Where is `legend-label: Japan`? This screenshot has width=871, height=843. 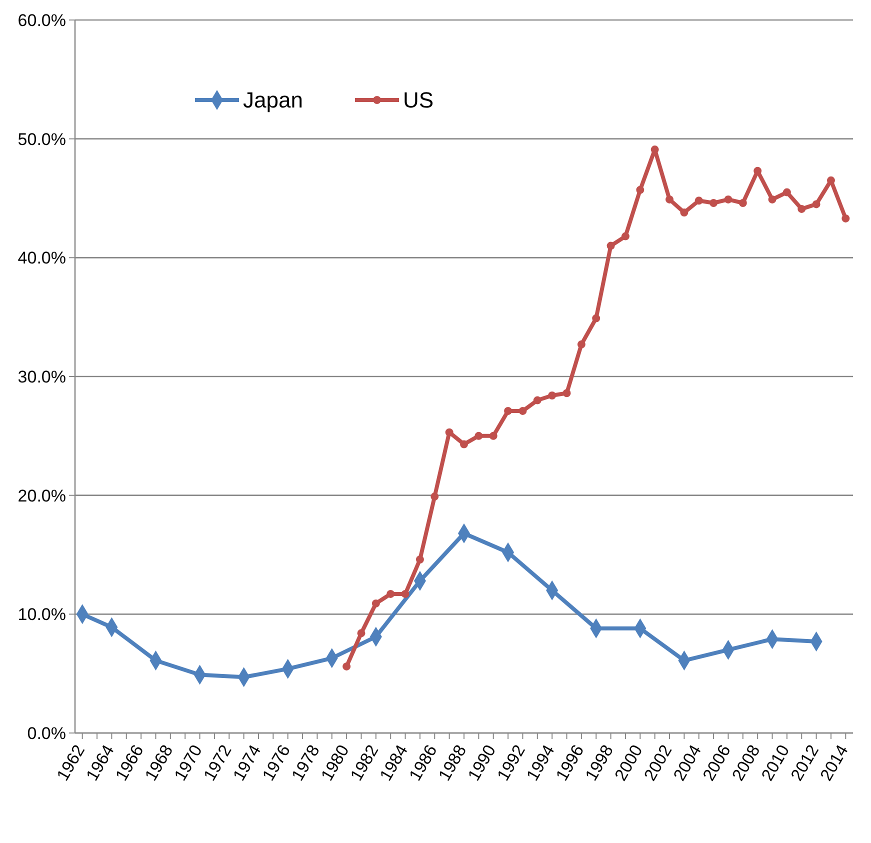
legend-label: Japan is located at coordinates (273, 100).